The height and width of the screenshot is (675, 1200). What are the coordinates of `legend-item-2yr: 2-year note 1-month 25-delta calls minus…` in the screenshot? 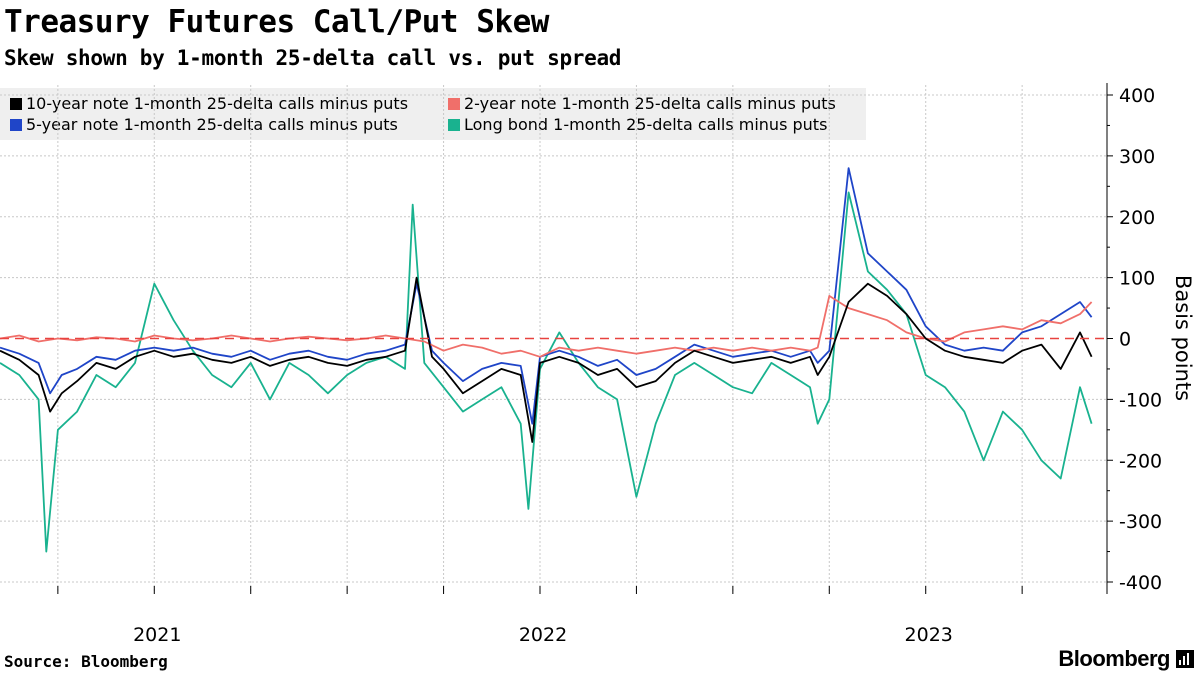 It's located at (642, 103).